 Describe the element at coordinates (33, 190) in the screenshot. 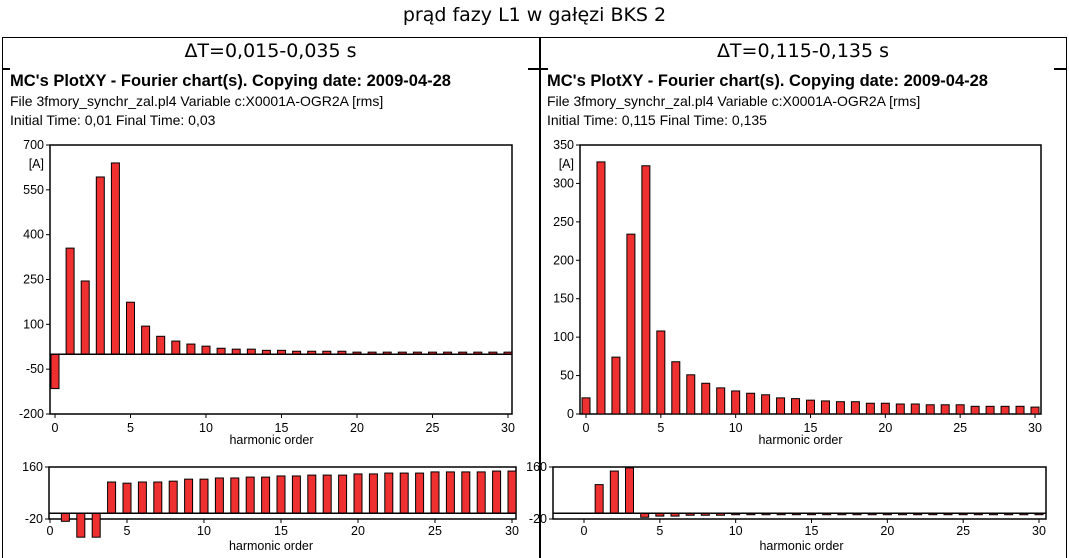

I see `left-top-ytick-label: 550` at that location.